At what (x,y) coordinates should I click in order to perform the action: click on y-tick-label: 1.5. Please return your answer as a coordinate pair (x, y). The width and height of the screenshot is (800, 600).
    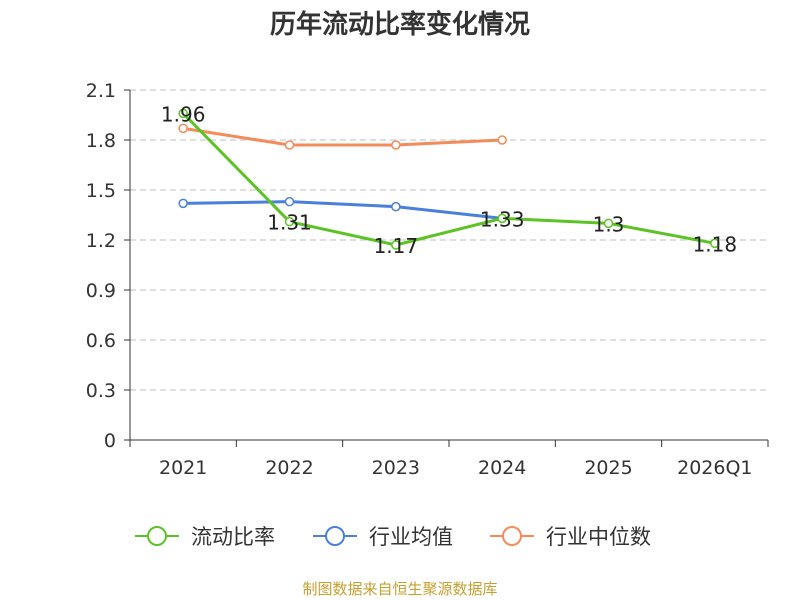
    Looking at the image, I should click on (101, 191).